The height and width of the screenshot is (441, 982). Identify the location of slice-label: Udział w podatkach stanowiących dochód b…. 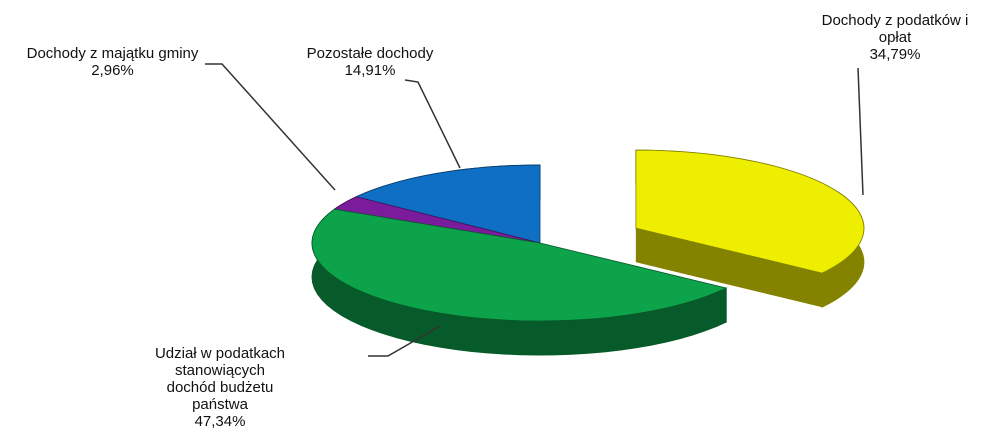
(220, 387).